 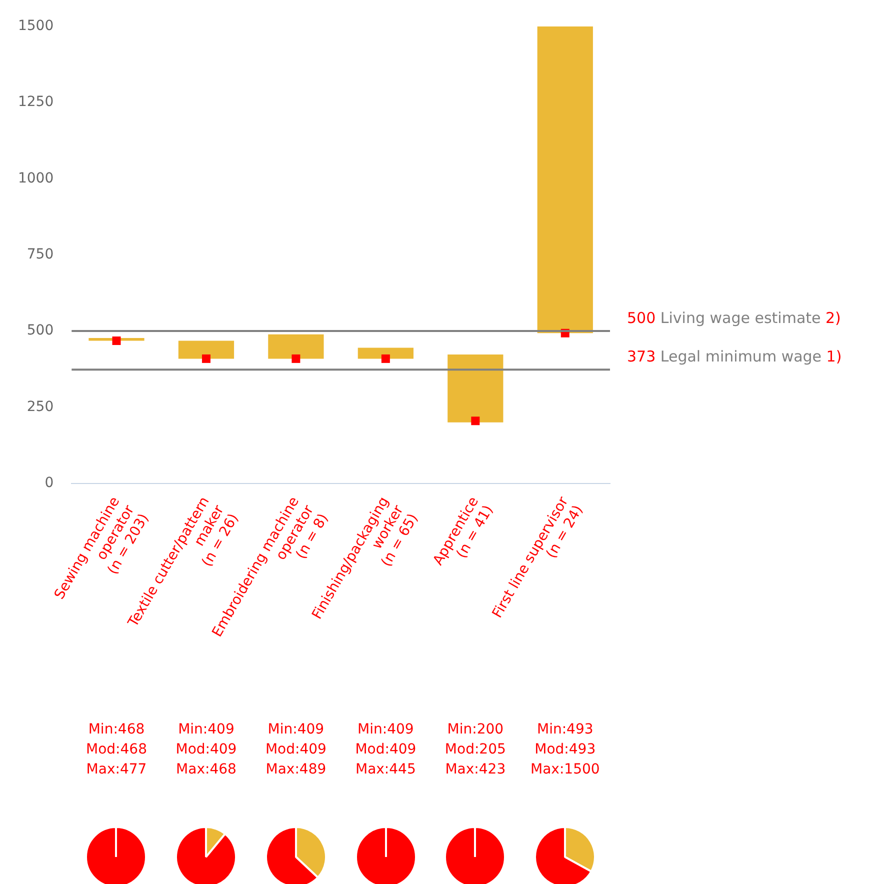 I want to click on y-tick-label: 1250, so click(x=36, y=102).